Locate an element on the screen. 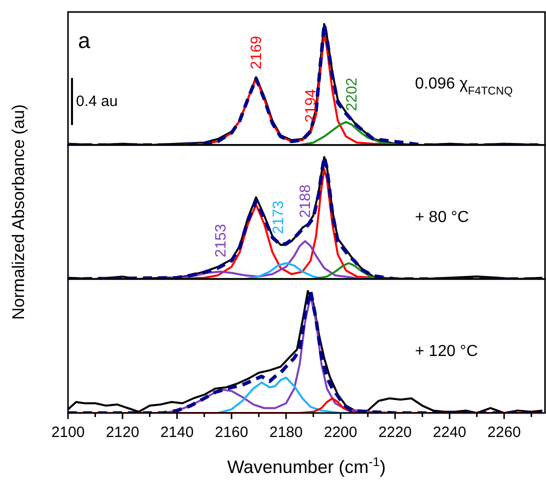 Image resolution: width=546 pixels, height=485 pixels. annotation: 2169 is located at coordinates (257, 53).